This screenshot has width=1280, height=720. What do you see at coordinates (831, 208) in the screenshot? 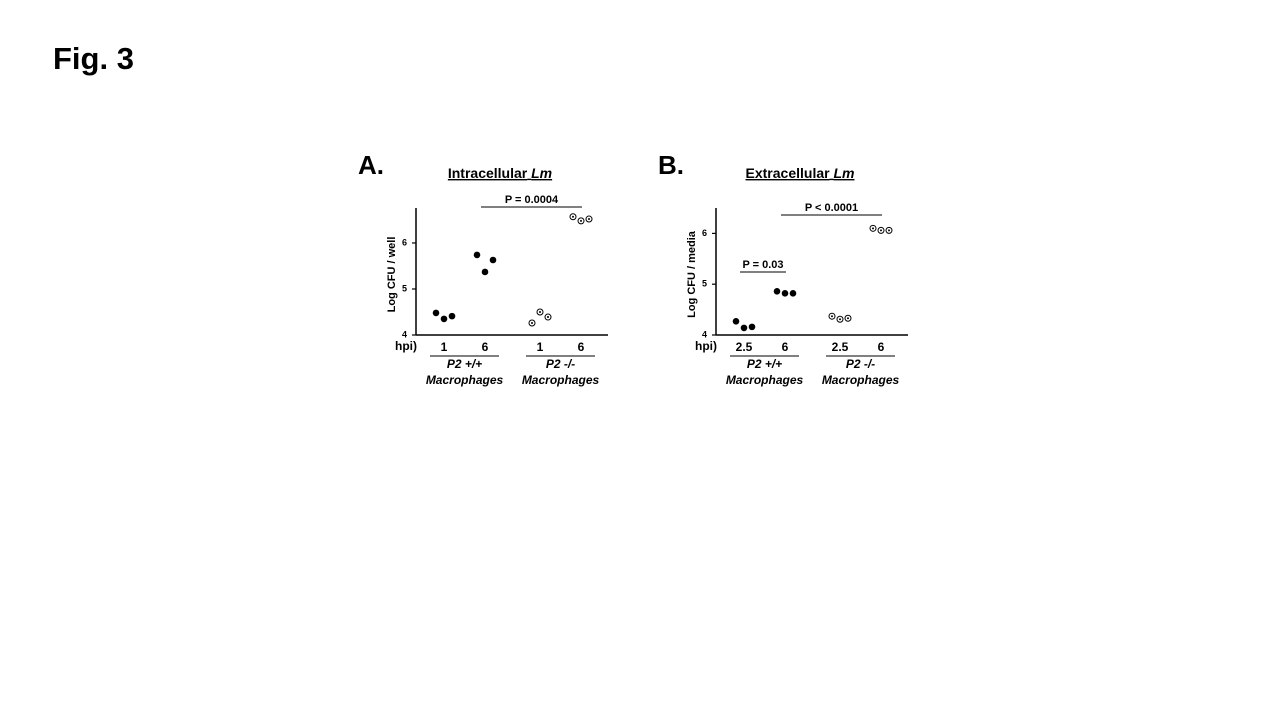
I see `p-value: P < 0.0001` at bounding box center [831, 208].